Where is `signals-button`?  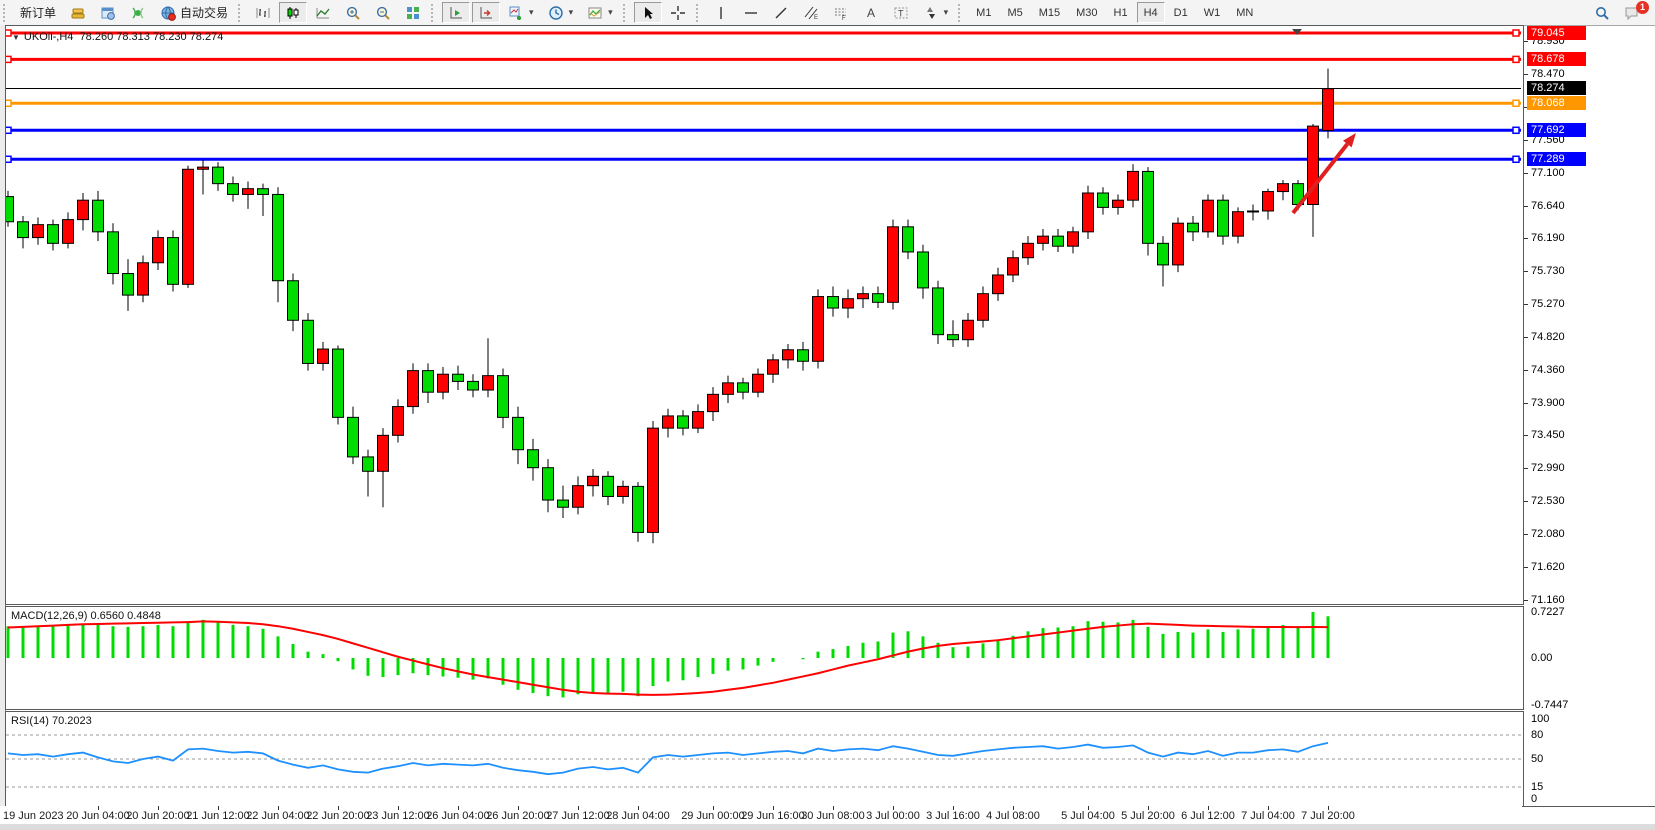 signals-button is located at coordinates (138, 12).